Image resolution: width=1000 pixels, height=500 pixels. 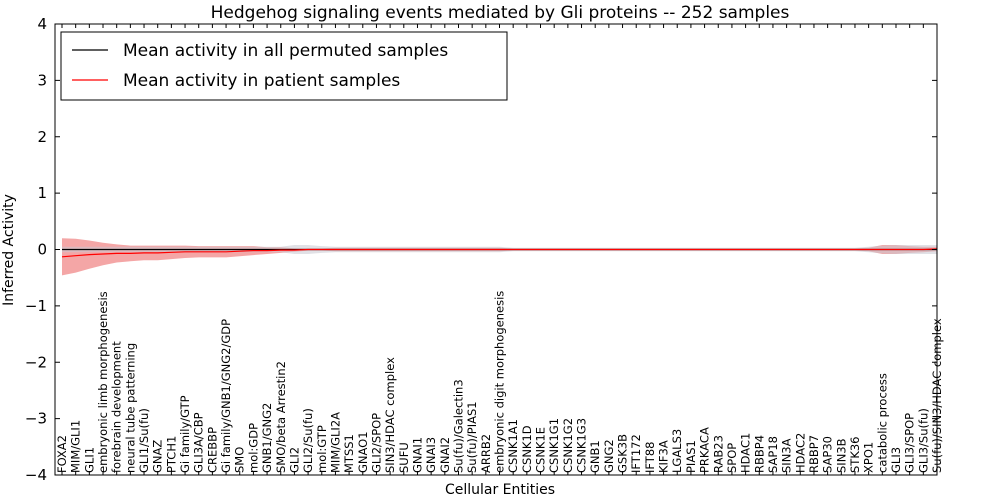 I want to click on category-label: RBBP4, so click(x=759, y=454).